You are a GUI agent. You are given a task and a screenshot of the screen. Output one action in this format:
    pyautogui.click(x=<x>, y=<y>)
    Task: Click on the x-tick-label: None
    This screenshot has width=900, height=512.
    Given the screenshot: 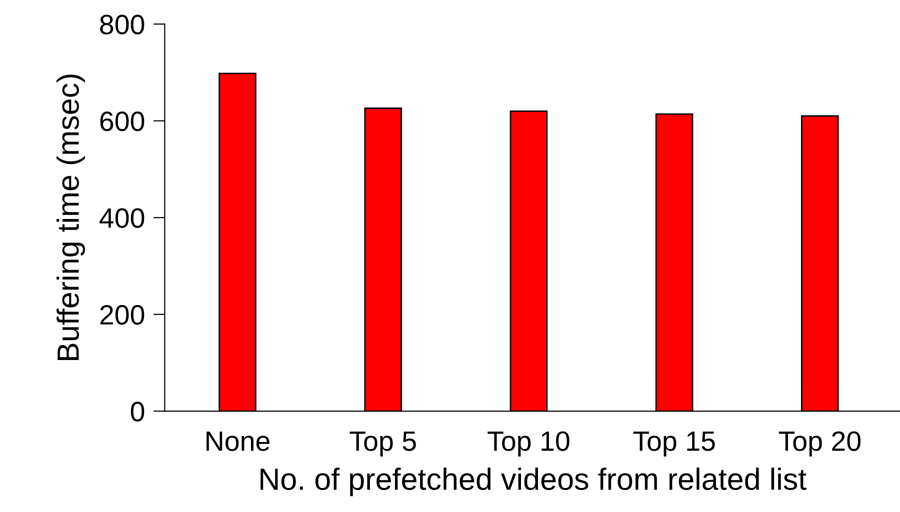 What is the action you would take?
    pyautogui.click(x=238, y=441)
    